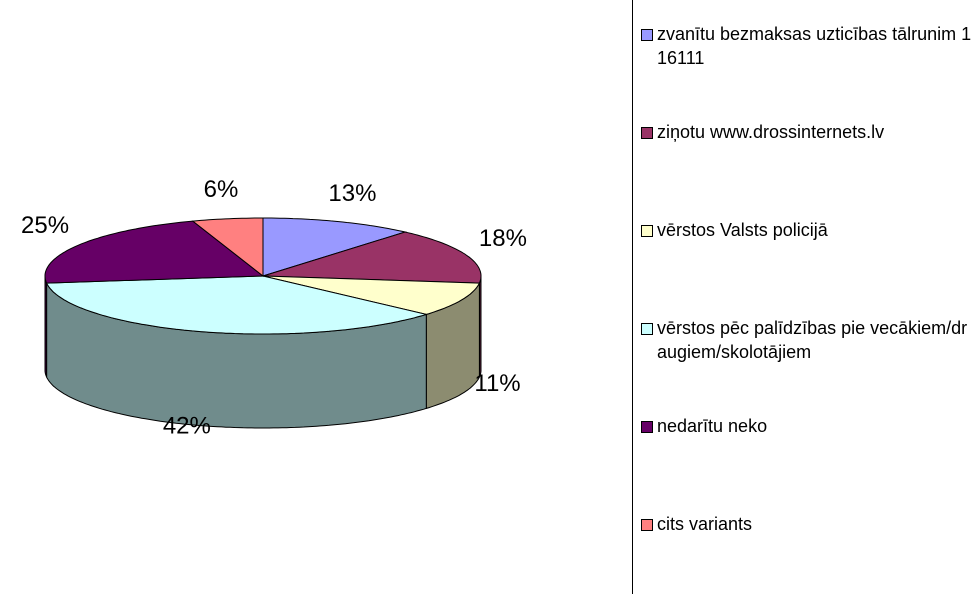  I want to click on pie-side, so click(46, 327).